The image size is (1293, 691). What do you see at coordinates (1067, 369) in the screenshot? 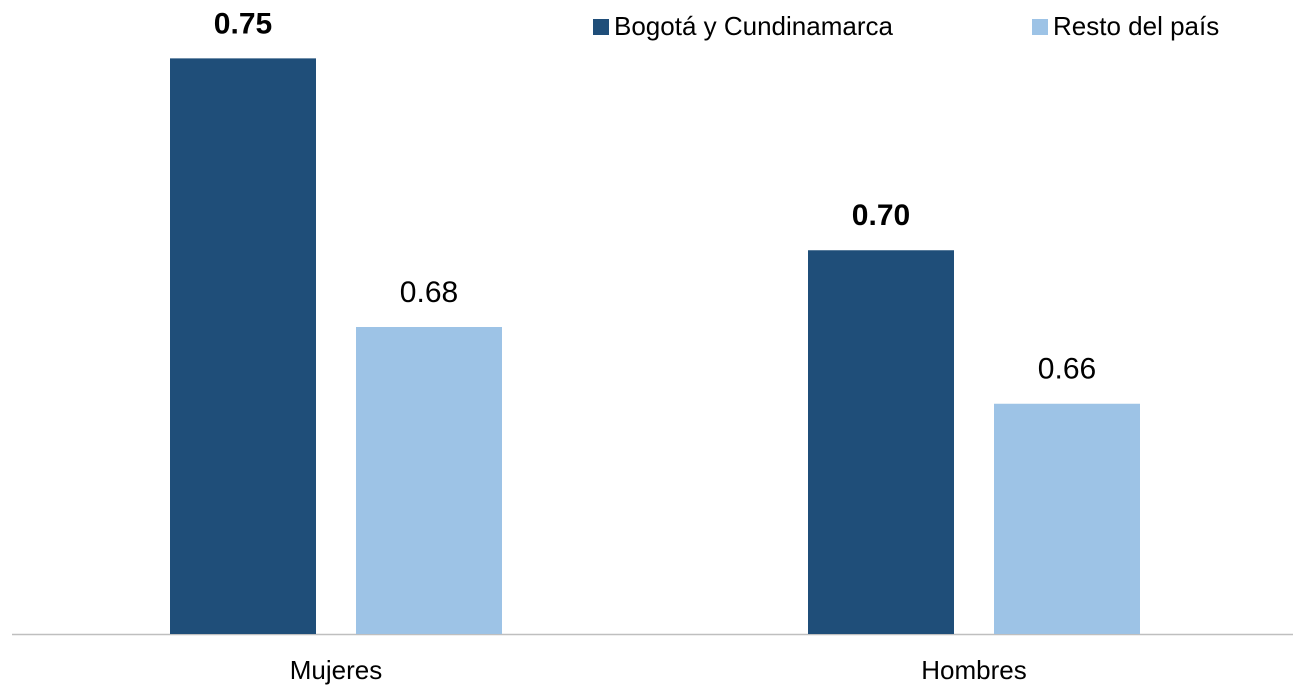
I see `data-label: 0.66` at bounding box center [1067, 369].